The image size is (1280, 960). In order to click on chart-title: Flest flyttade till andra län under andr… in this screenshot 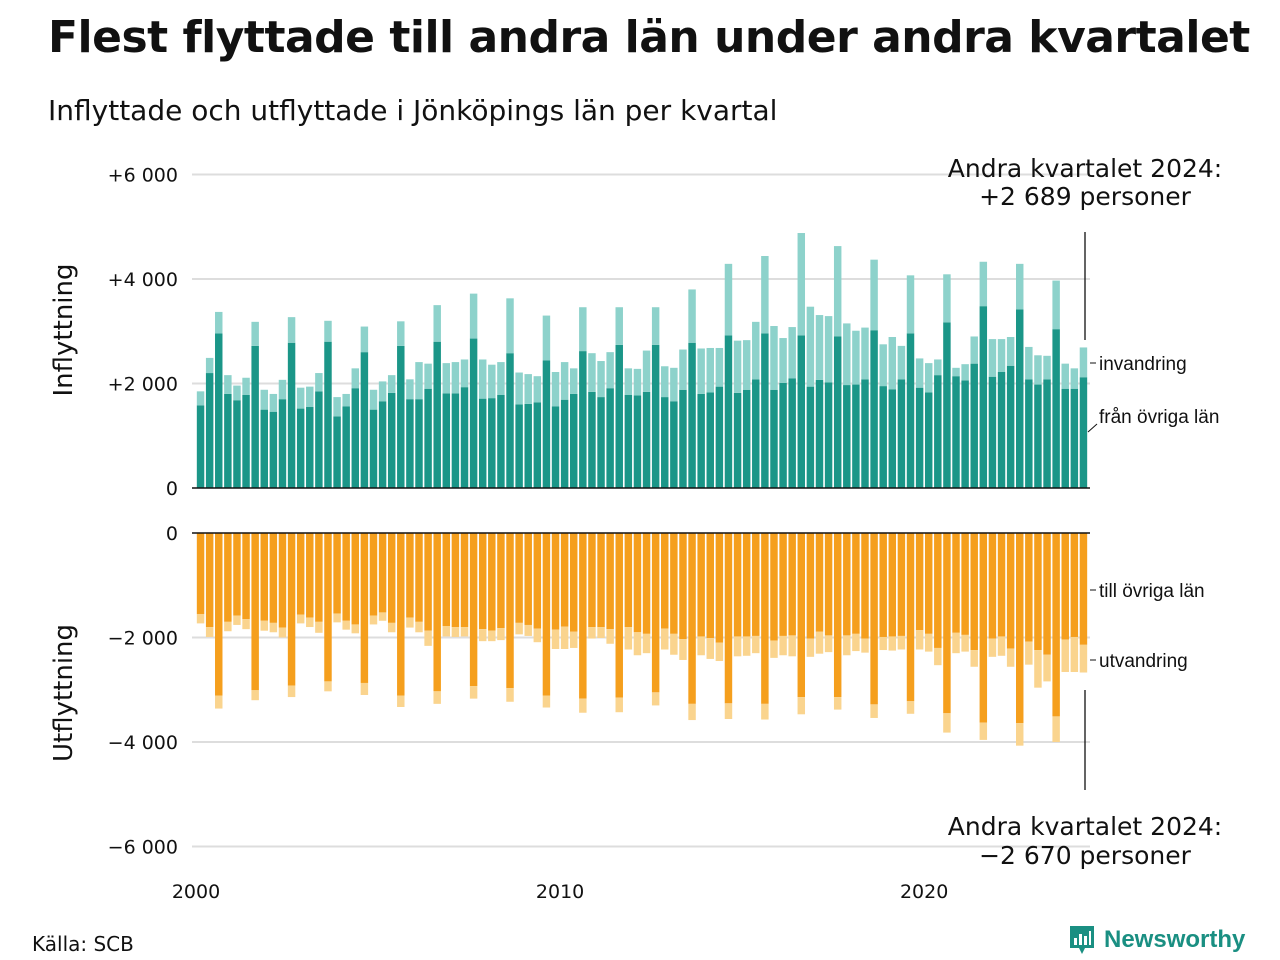, I will do `click(649, 37)`.